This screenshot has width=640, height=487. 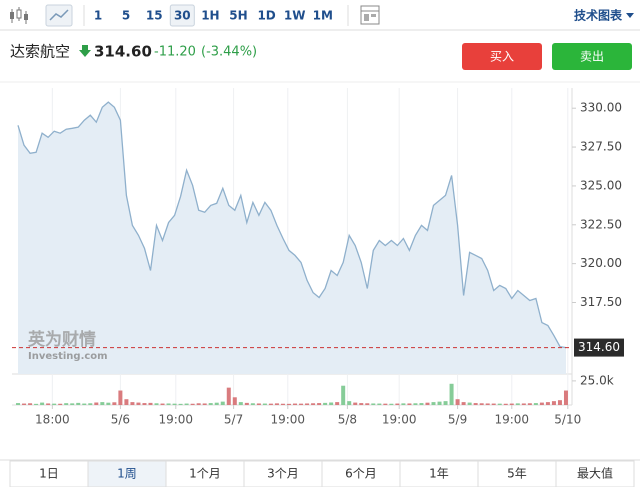 What do you see at coordinates (601, 108) in the screenshot?
I see `y-tick-label: 330.00` at bounding box center [601, 108].